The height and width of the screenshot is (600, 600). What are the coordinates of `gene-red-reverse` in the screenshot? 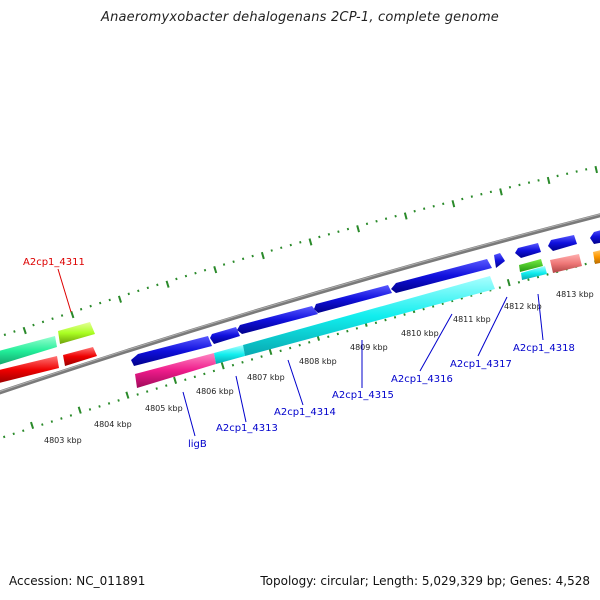 It's located at (29, 370).